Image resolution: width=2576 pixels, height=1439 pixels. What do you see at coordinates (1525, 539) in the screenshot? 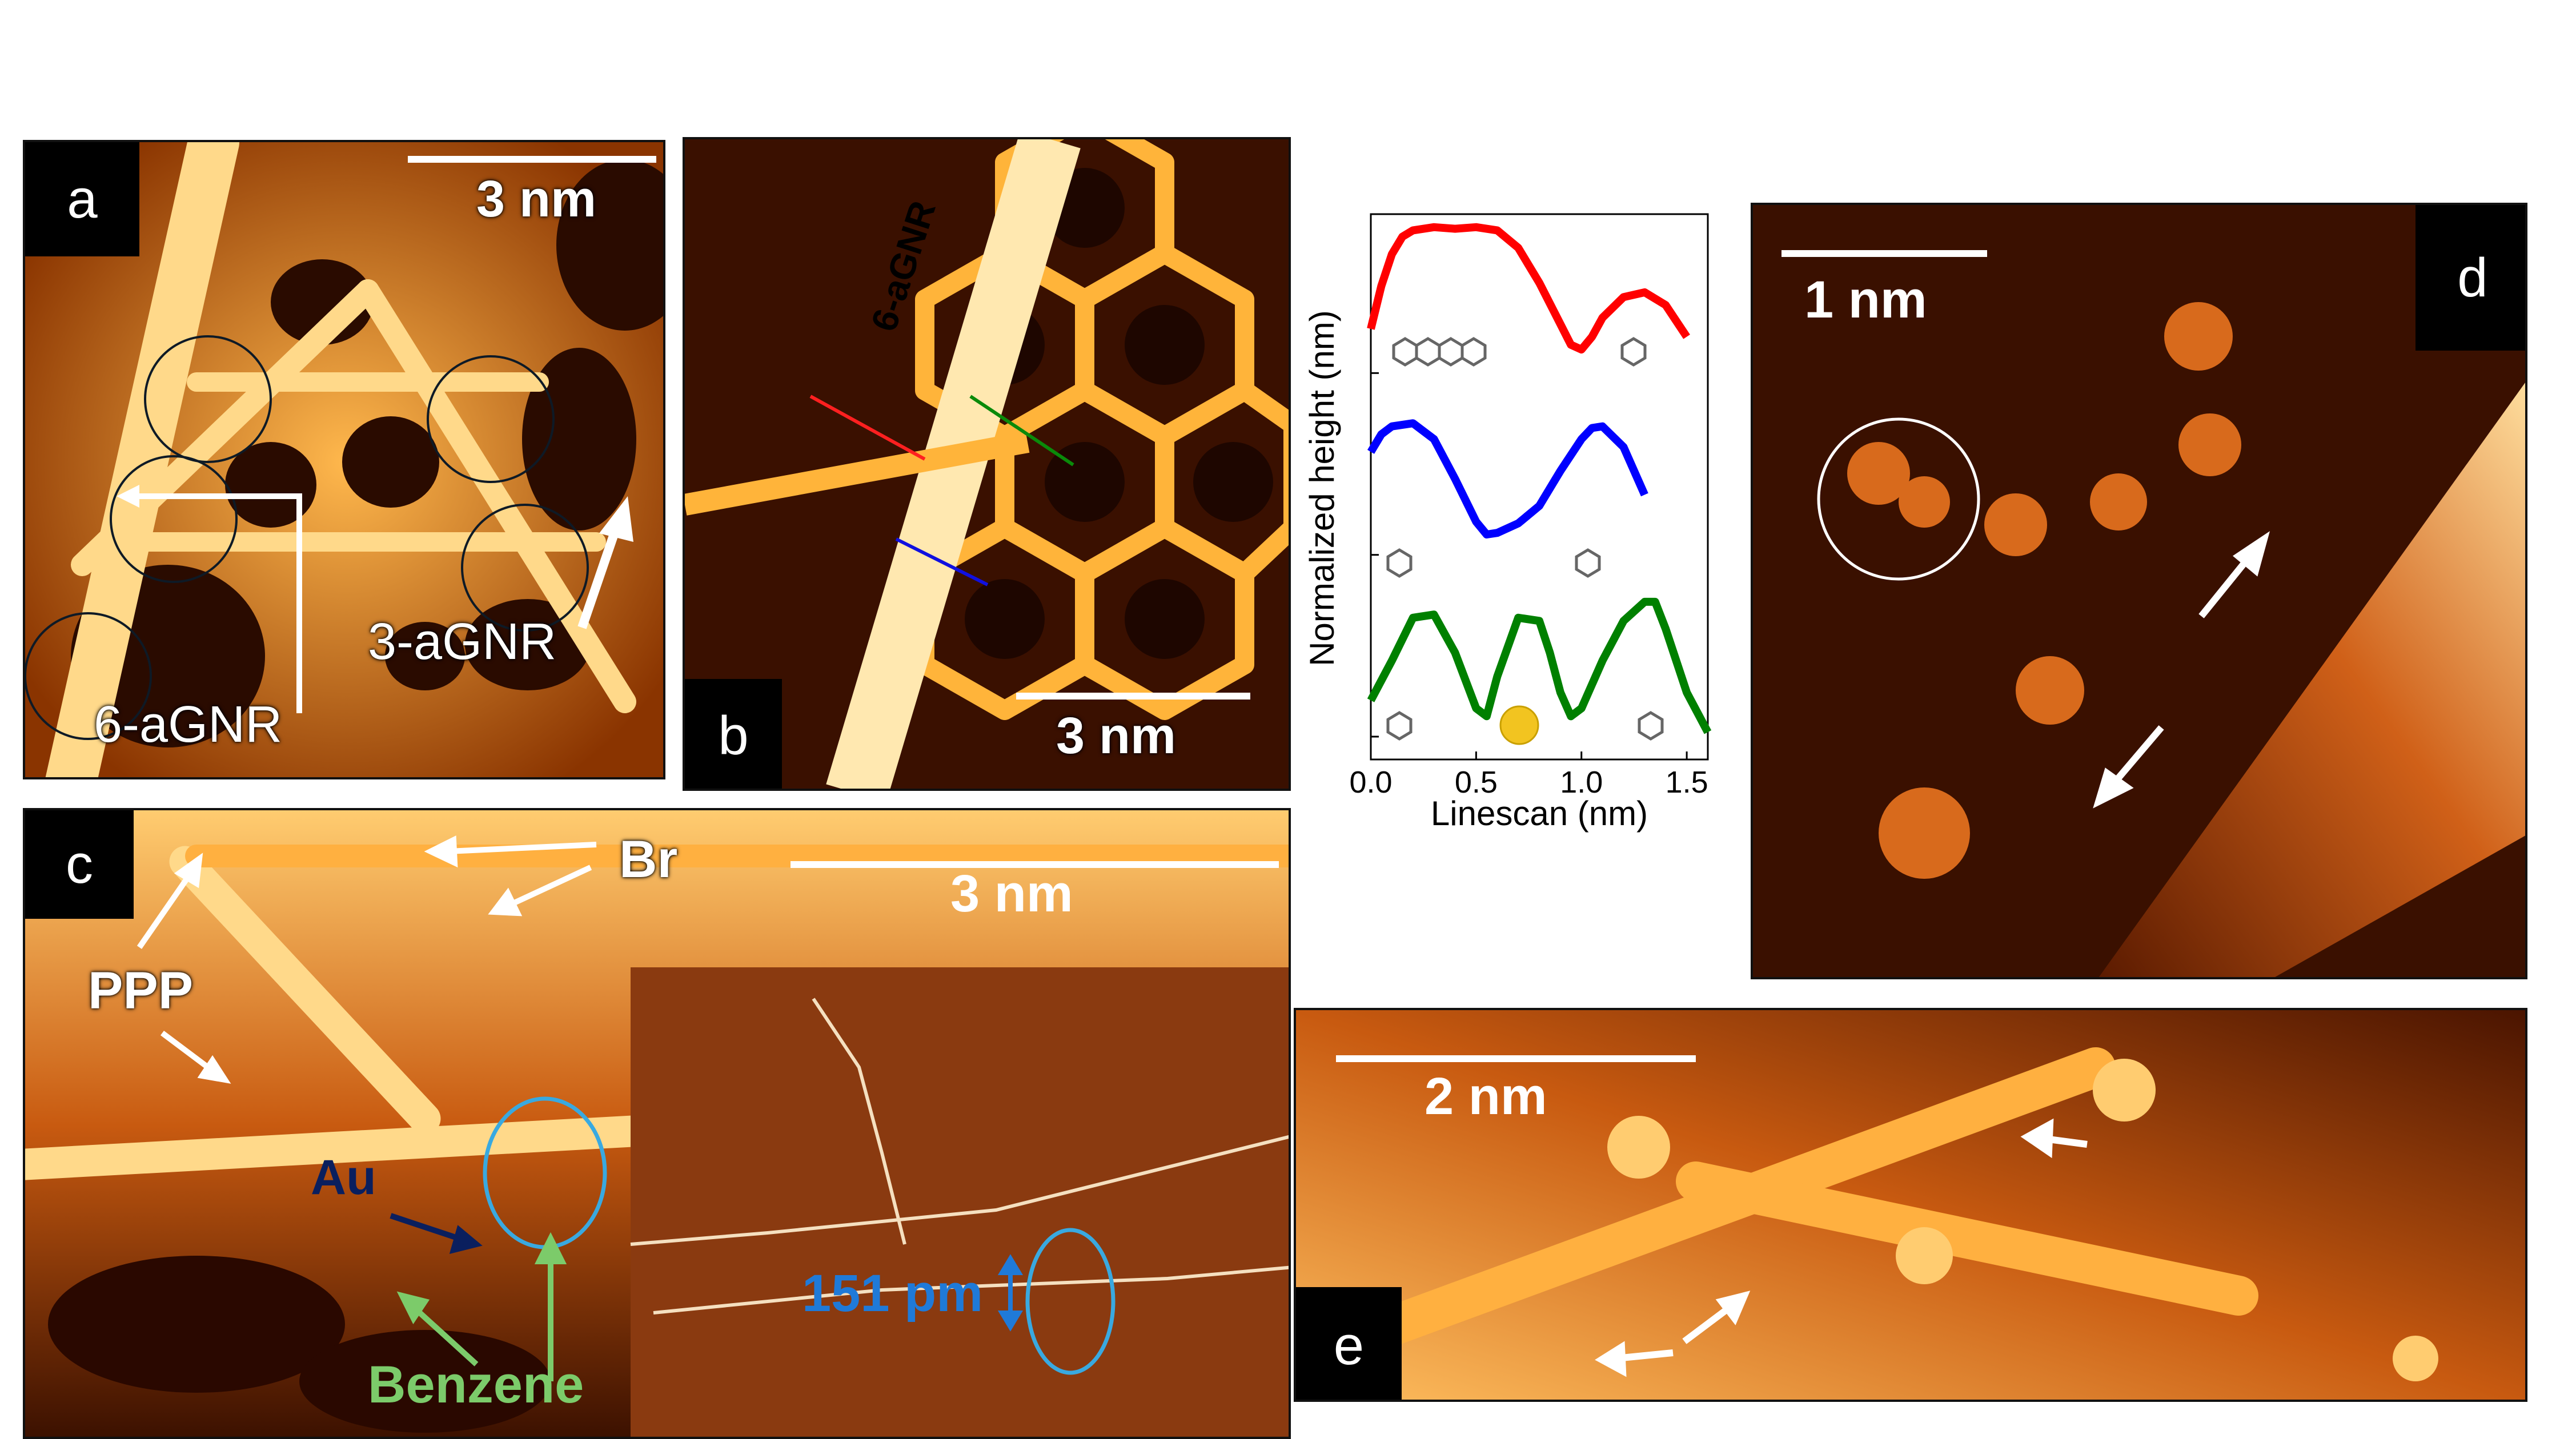
I see `molecule-icons` at bounding box center [1525, 539].